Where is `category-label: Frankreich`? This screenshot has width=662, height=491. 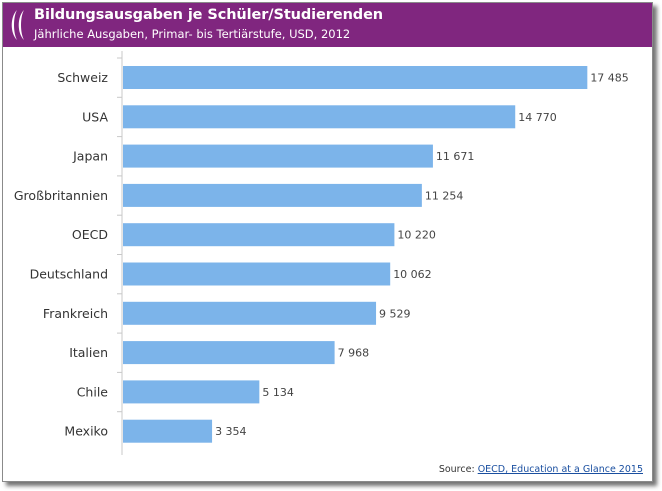
category-label: Frankreich is located at coordinates (75, 313).